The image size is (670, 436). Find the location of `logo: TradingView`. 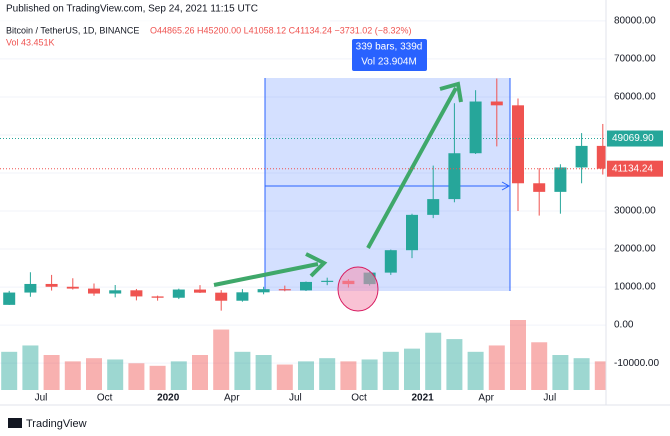

logo: TradingView is located at coordinates (56, 424).